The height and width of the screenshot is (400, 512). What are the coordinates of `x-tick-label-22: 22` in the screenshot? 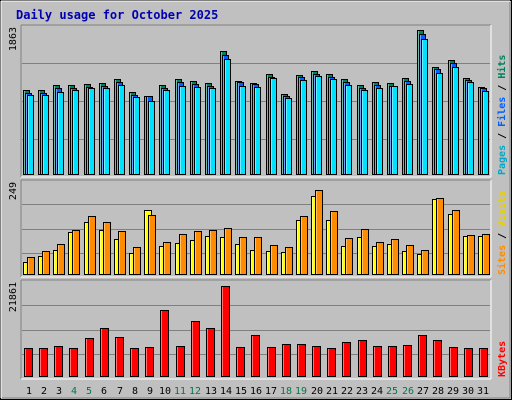 It's located at (347, 391).